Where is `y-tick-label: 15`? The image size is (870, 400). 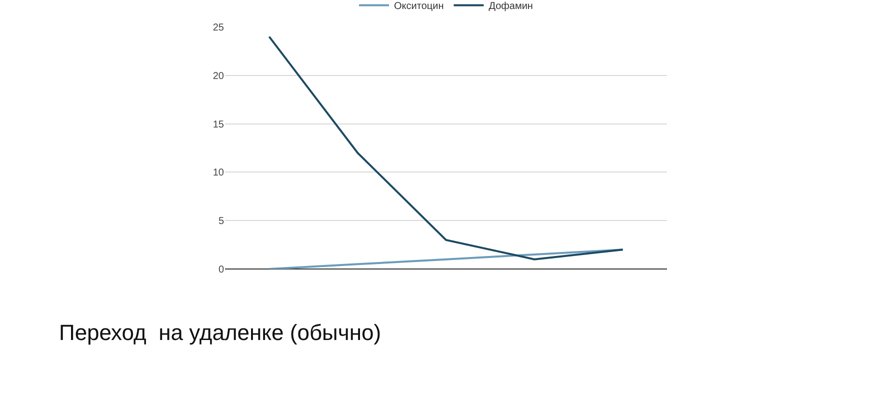
y-tick-label: 15 is located at coordinates (218, 124).